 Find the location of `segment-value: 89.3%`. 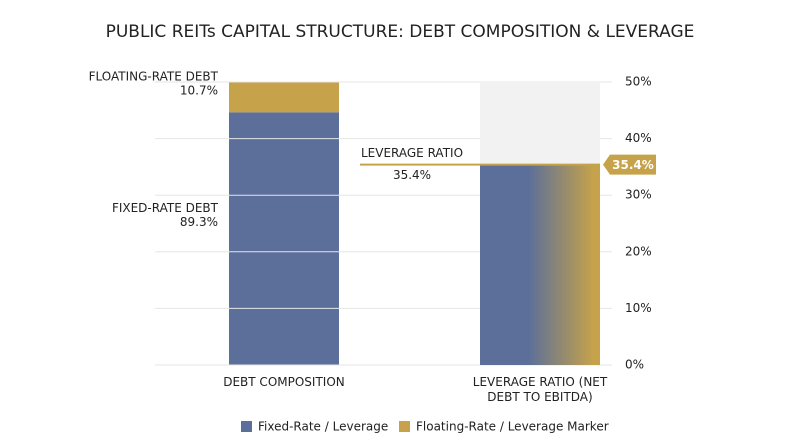

segment-value: 89.3% is located at coordinates (199, 222).